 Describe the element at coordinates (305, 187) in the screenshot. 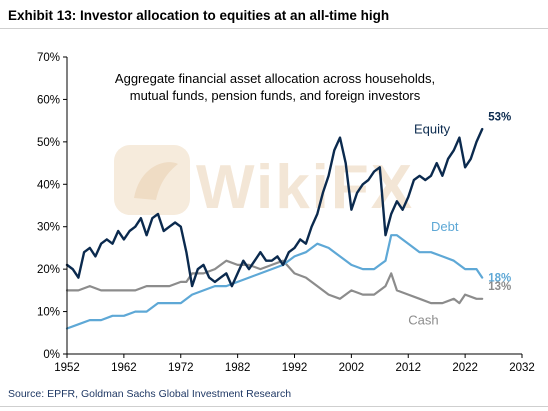

I see `watermark-text: WikiFX` at that location.